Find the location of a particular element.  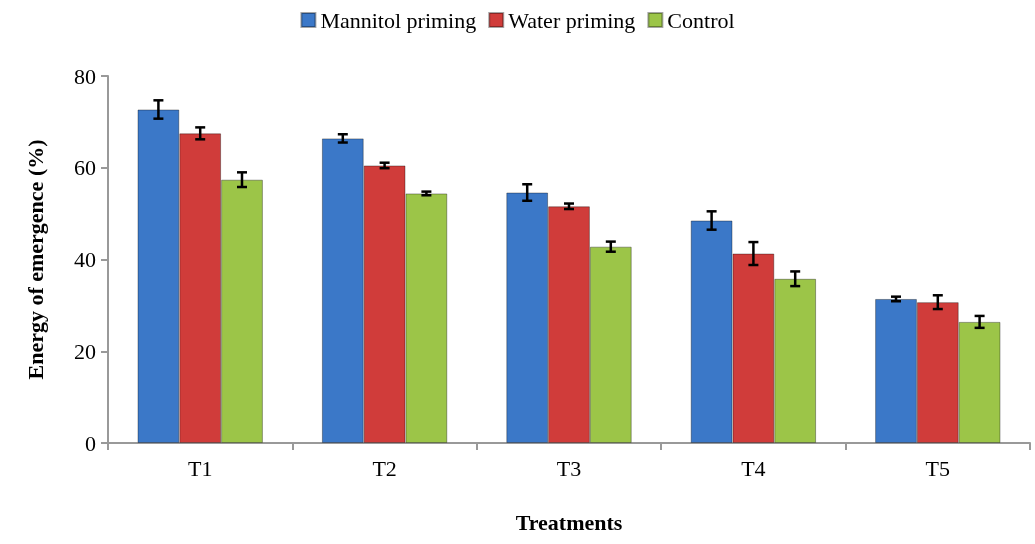

y-tick-label: 20 is located at coordinates (85, 351).